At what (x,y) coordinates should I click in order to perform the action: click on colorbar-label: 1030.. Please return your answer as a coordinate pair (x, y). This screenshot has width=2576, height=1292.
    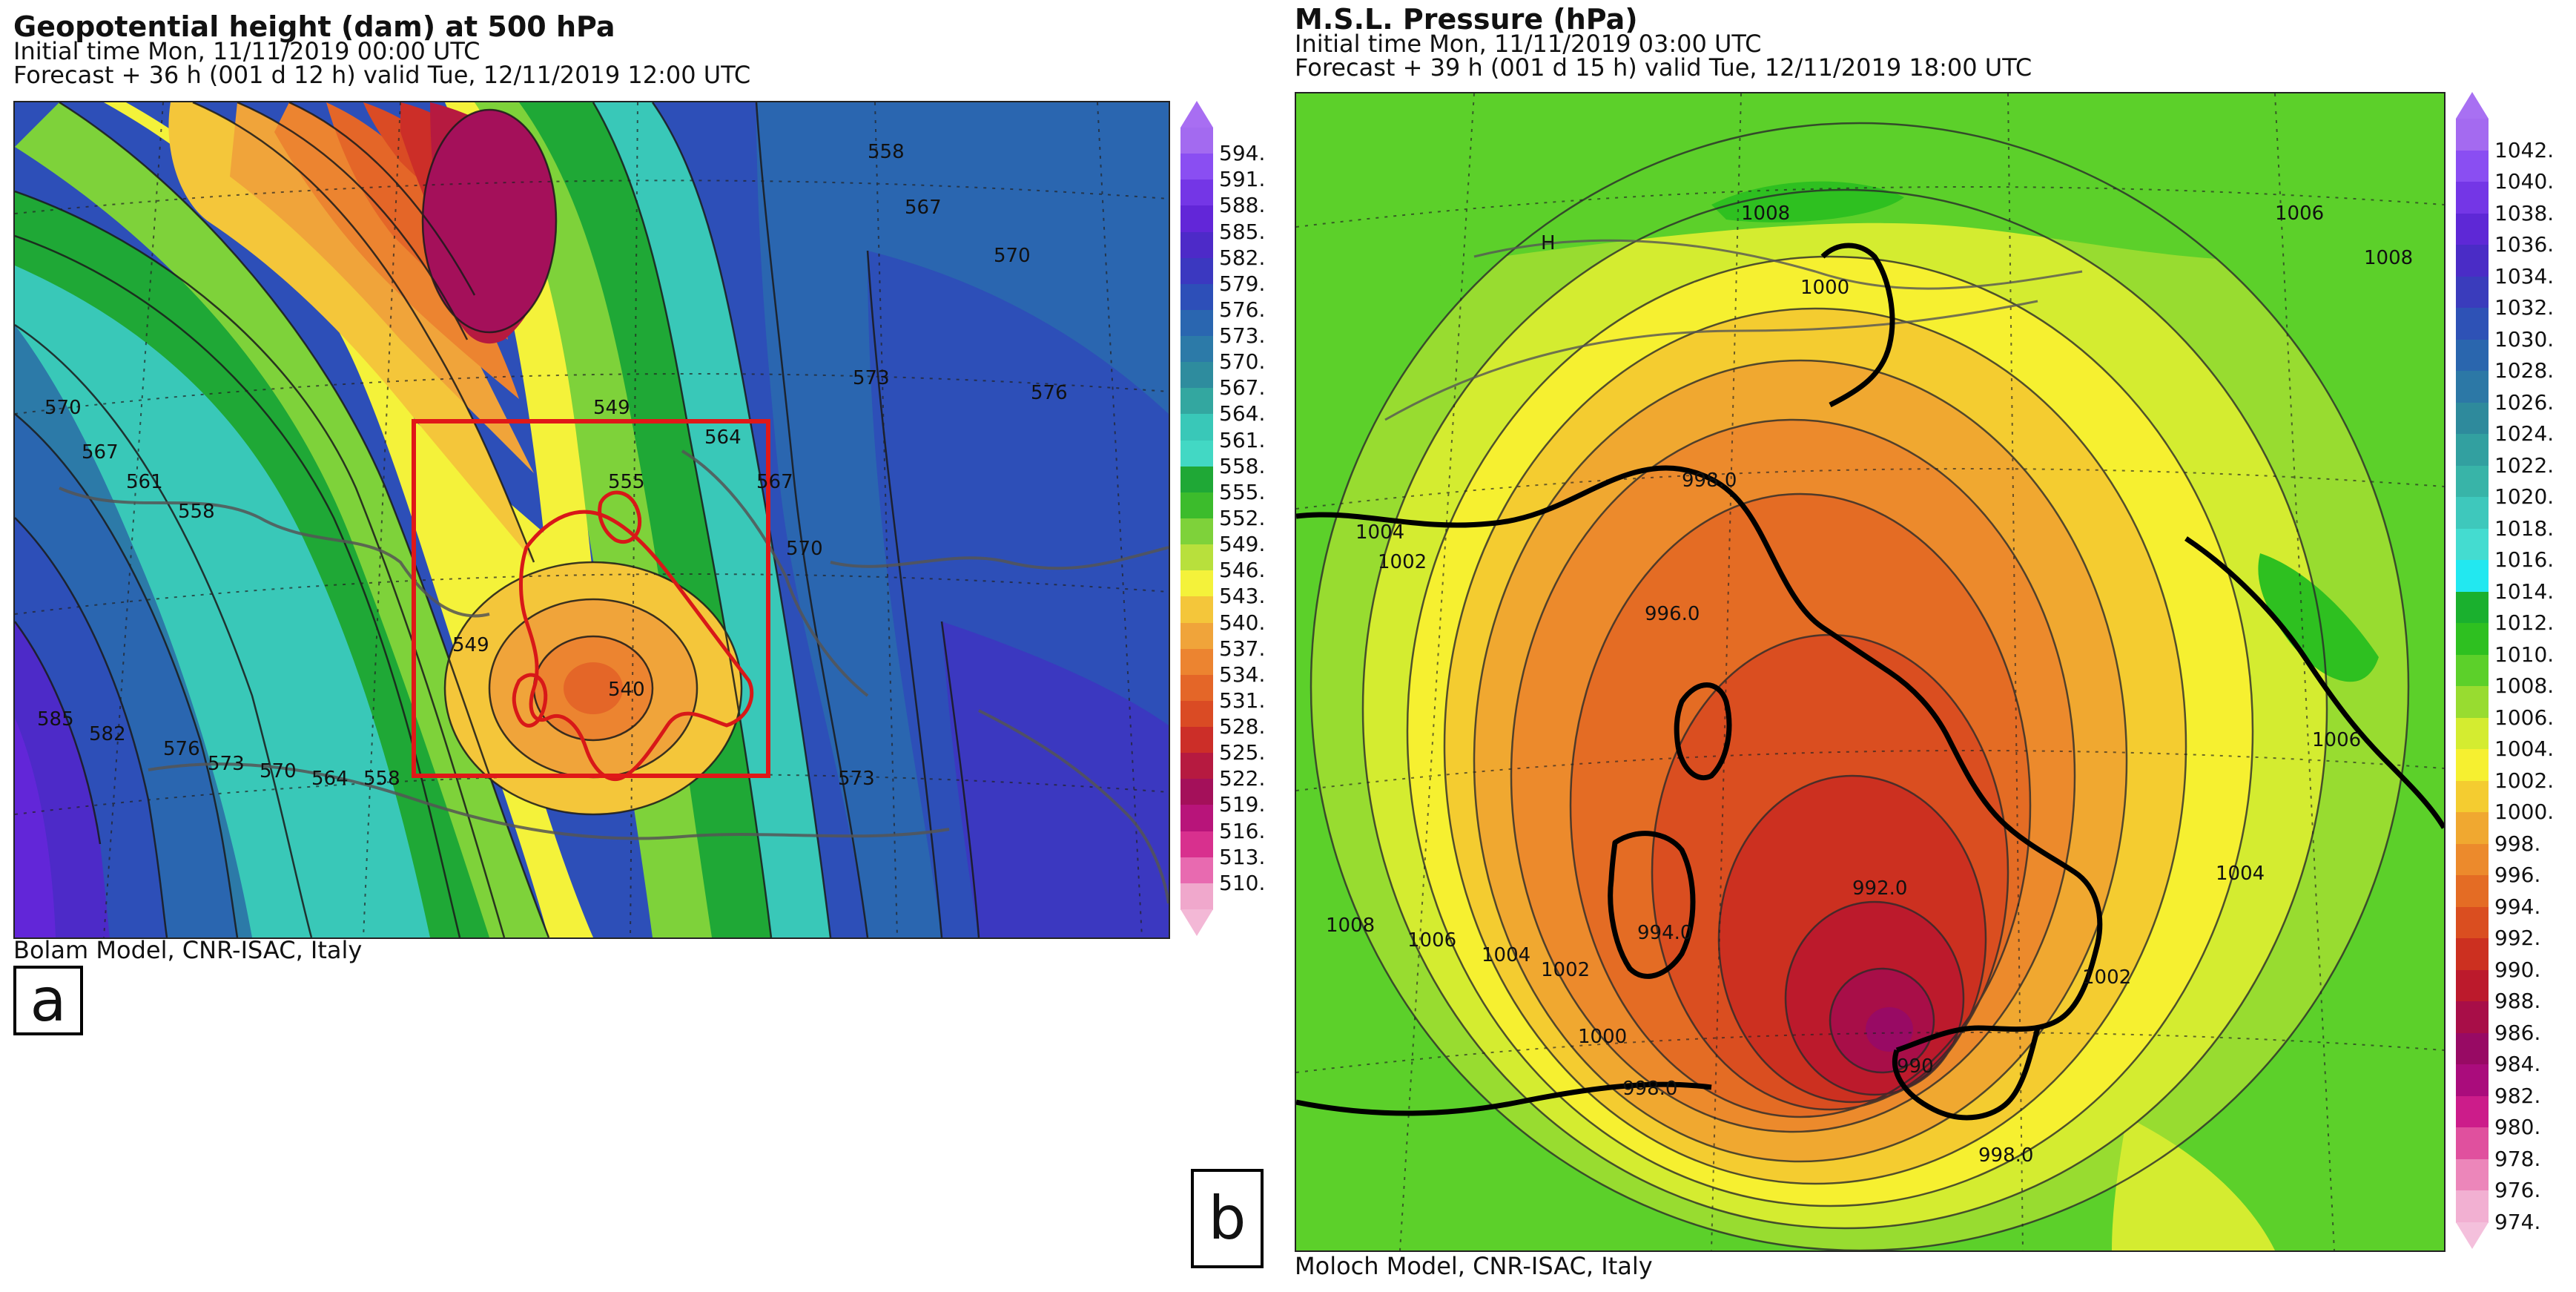
    Looking at the image, I should click on (2524, 339).